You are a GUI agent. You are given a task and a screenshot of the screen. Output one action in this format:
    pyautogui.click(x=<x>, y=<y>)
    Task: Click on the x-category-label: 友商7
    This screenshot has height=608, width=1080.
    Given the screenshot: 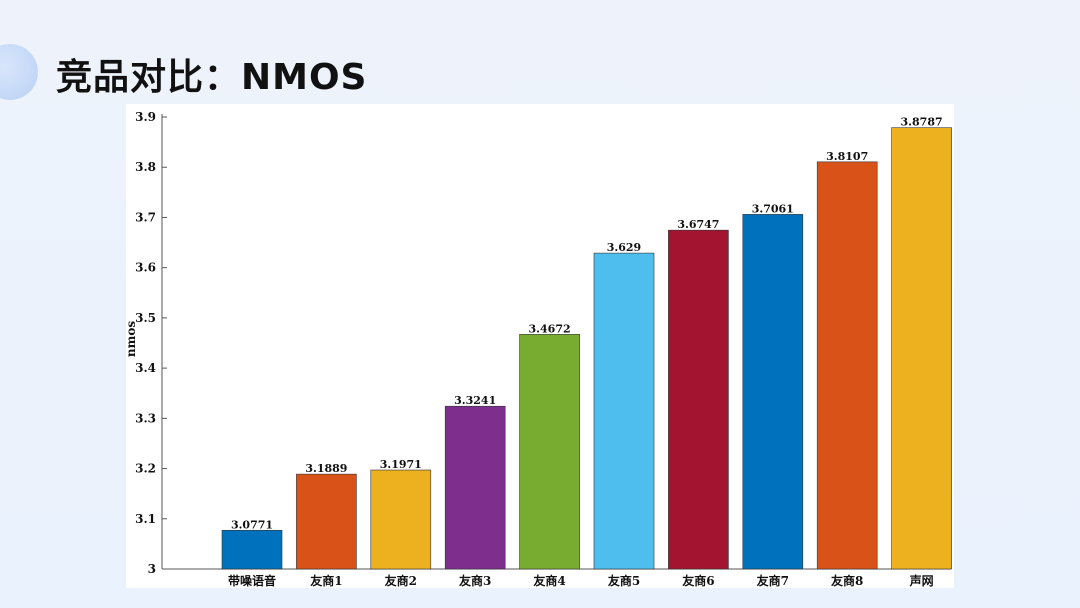 What is the action you would take?
    pyautogui.click(x=772, y=580)
    